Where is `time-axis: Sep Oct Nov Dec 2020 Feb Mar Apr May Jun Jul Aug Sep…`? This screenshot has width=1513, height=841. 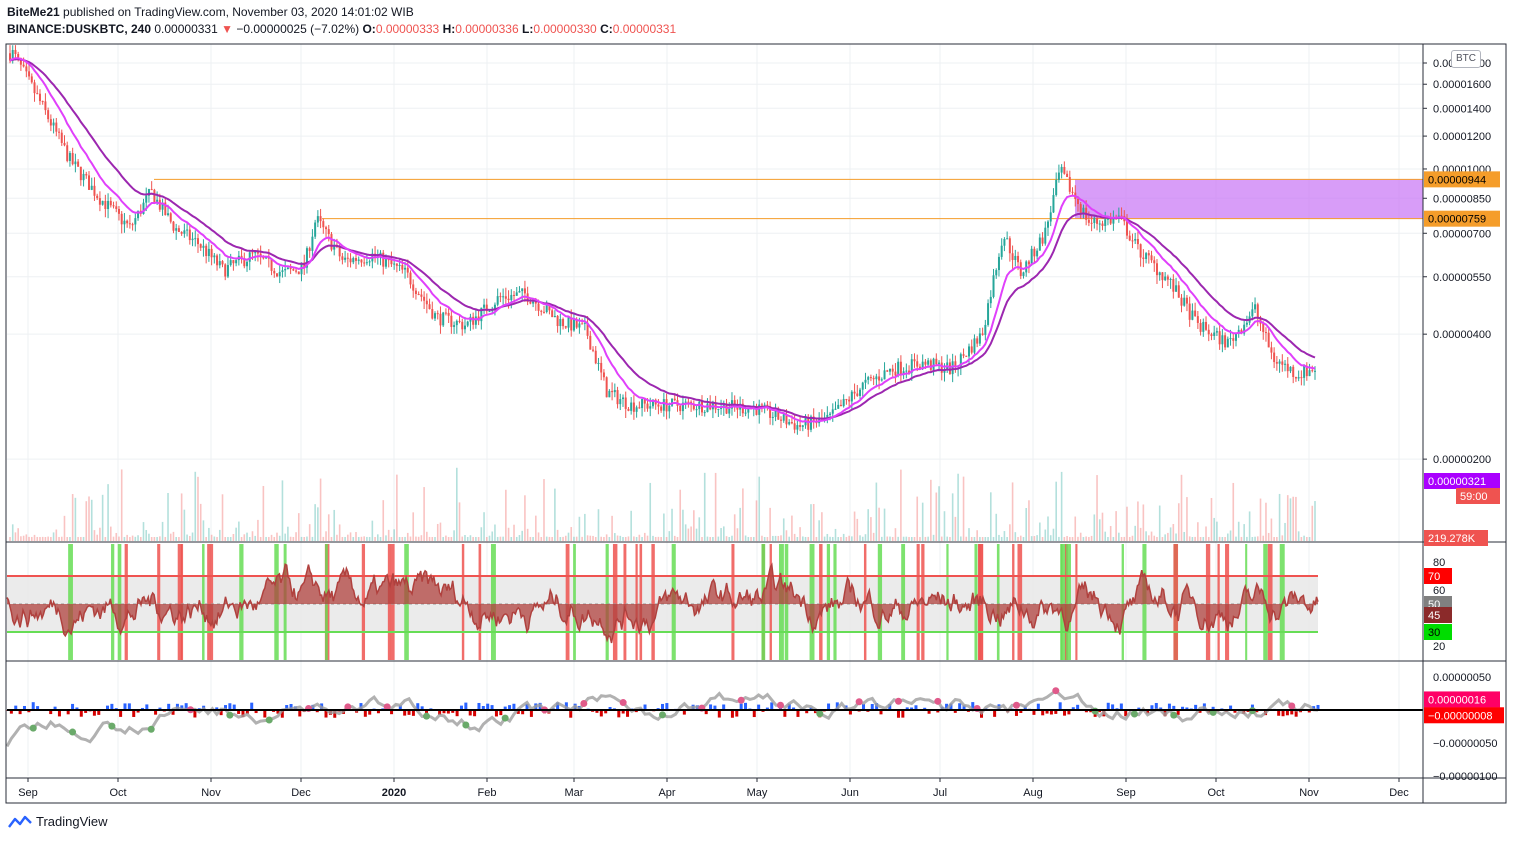 time-axis: Sep Oct Nov Dec 2020 Feb Mar Apr May Jun Jul Aug Sep… is located at coordinates (713, 788).